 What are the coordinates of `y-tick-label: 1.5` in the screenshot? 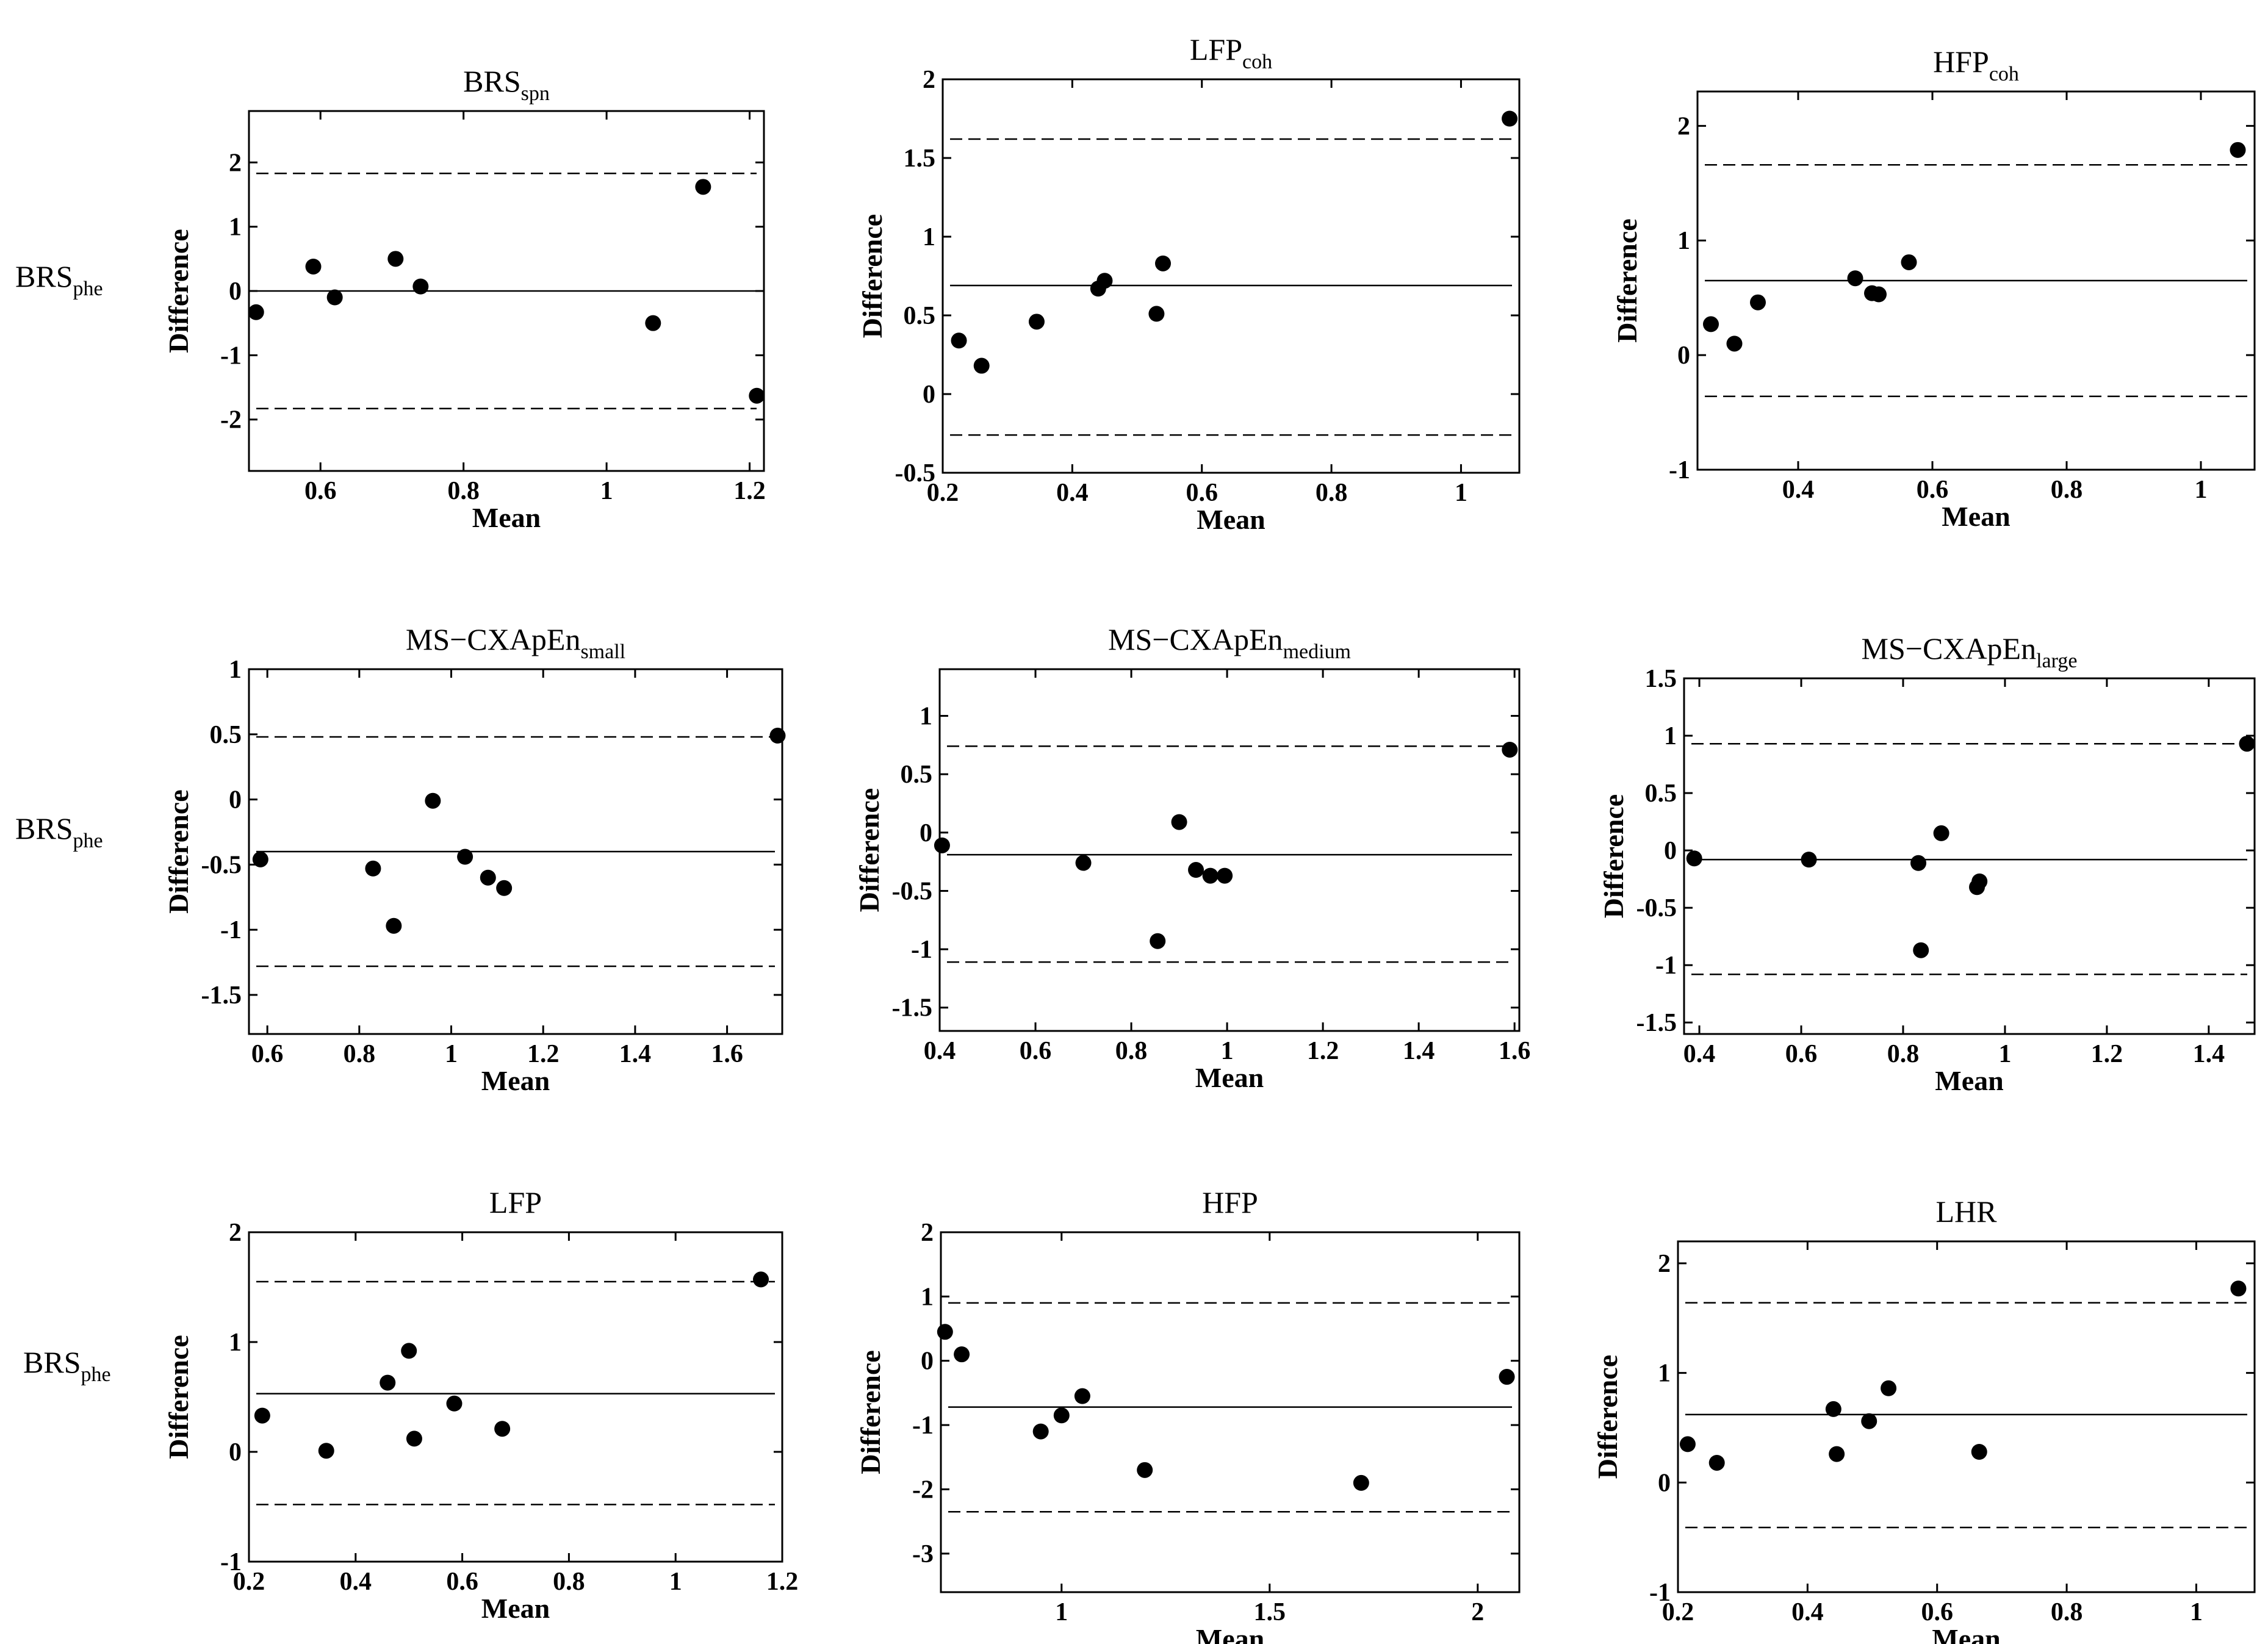 It's located at (1661, 679).